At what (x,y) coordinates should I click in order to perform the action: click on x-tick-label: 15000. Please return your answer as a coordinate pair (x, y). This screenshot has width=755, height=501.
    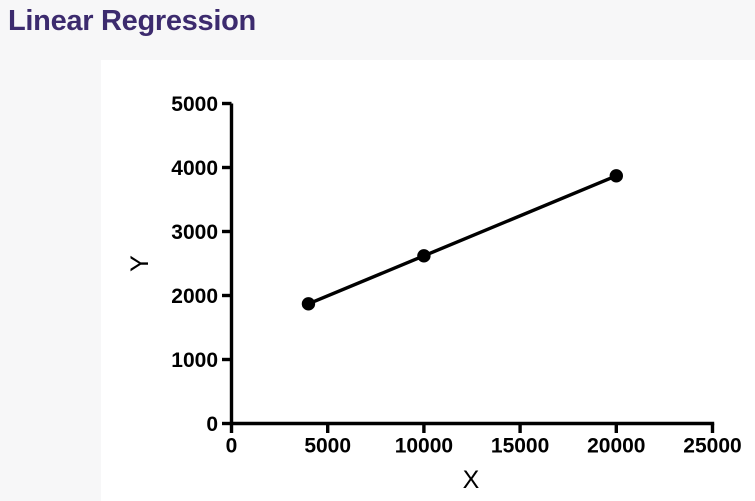
    Looking at the image, I should click on (520, 446).